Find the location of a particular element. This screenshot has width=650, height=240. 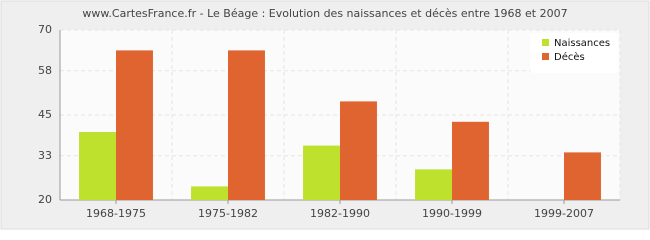

y-tick-label: 70 is located at coordinates (45, 29).